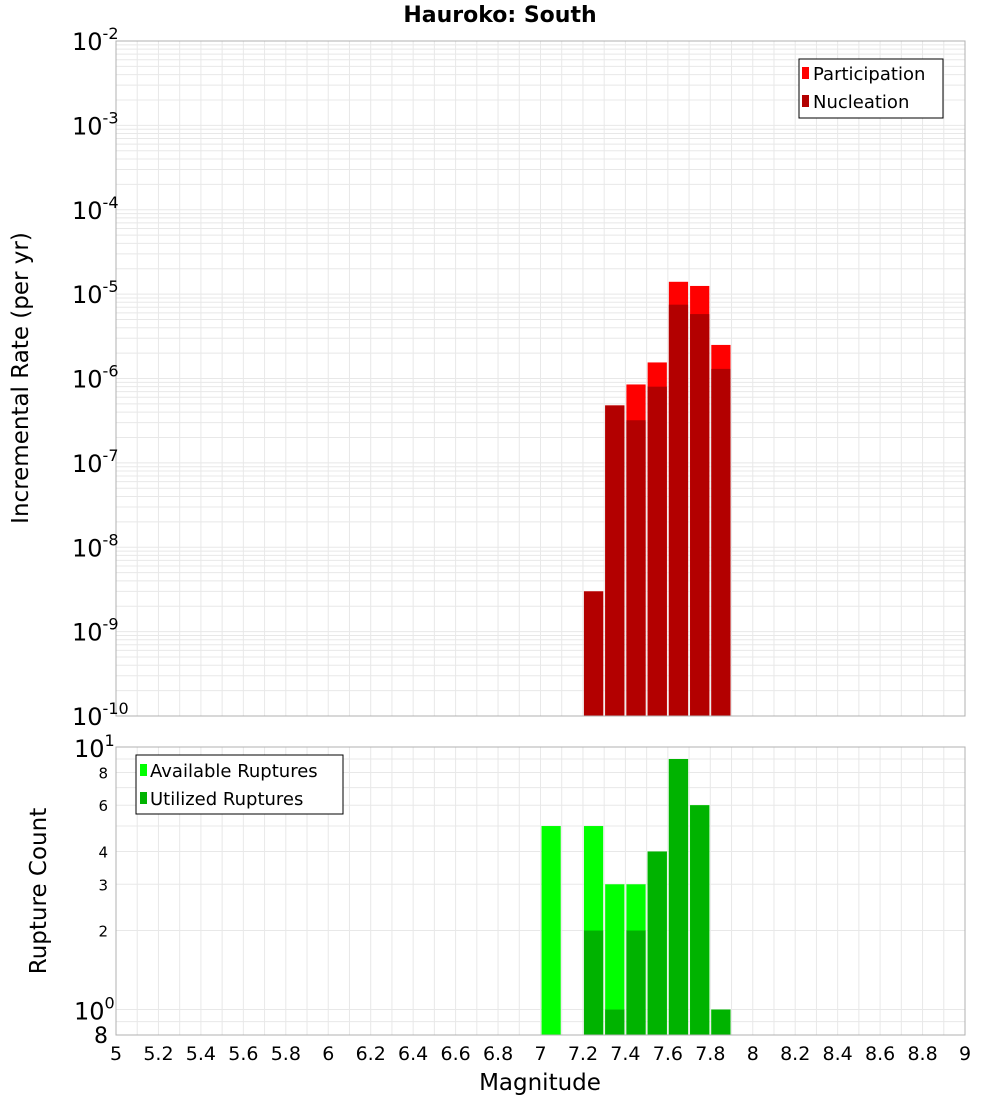 Image resolution: width=1000 pixels, height=1100 pixels. Describe the element at coordinates (103, 932) in the screenshot. I see `bottom-y-minor-tick-label: 2` at that location.